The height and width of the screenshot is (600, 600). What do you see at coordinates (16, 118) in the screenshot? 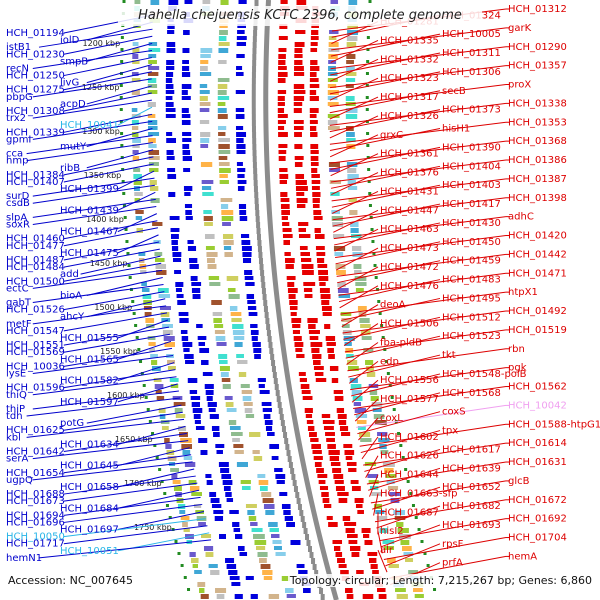
I see `gene-label: trx2` at bounding box center [16, 118].